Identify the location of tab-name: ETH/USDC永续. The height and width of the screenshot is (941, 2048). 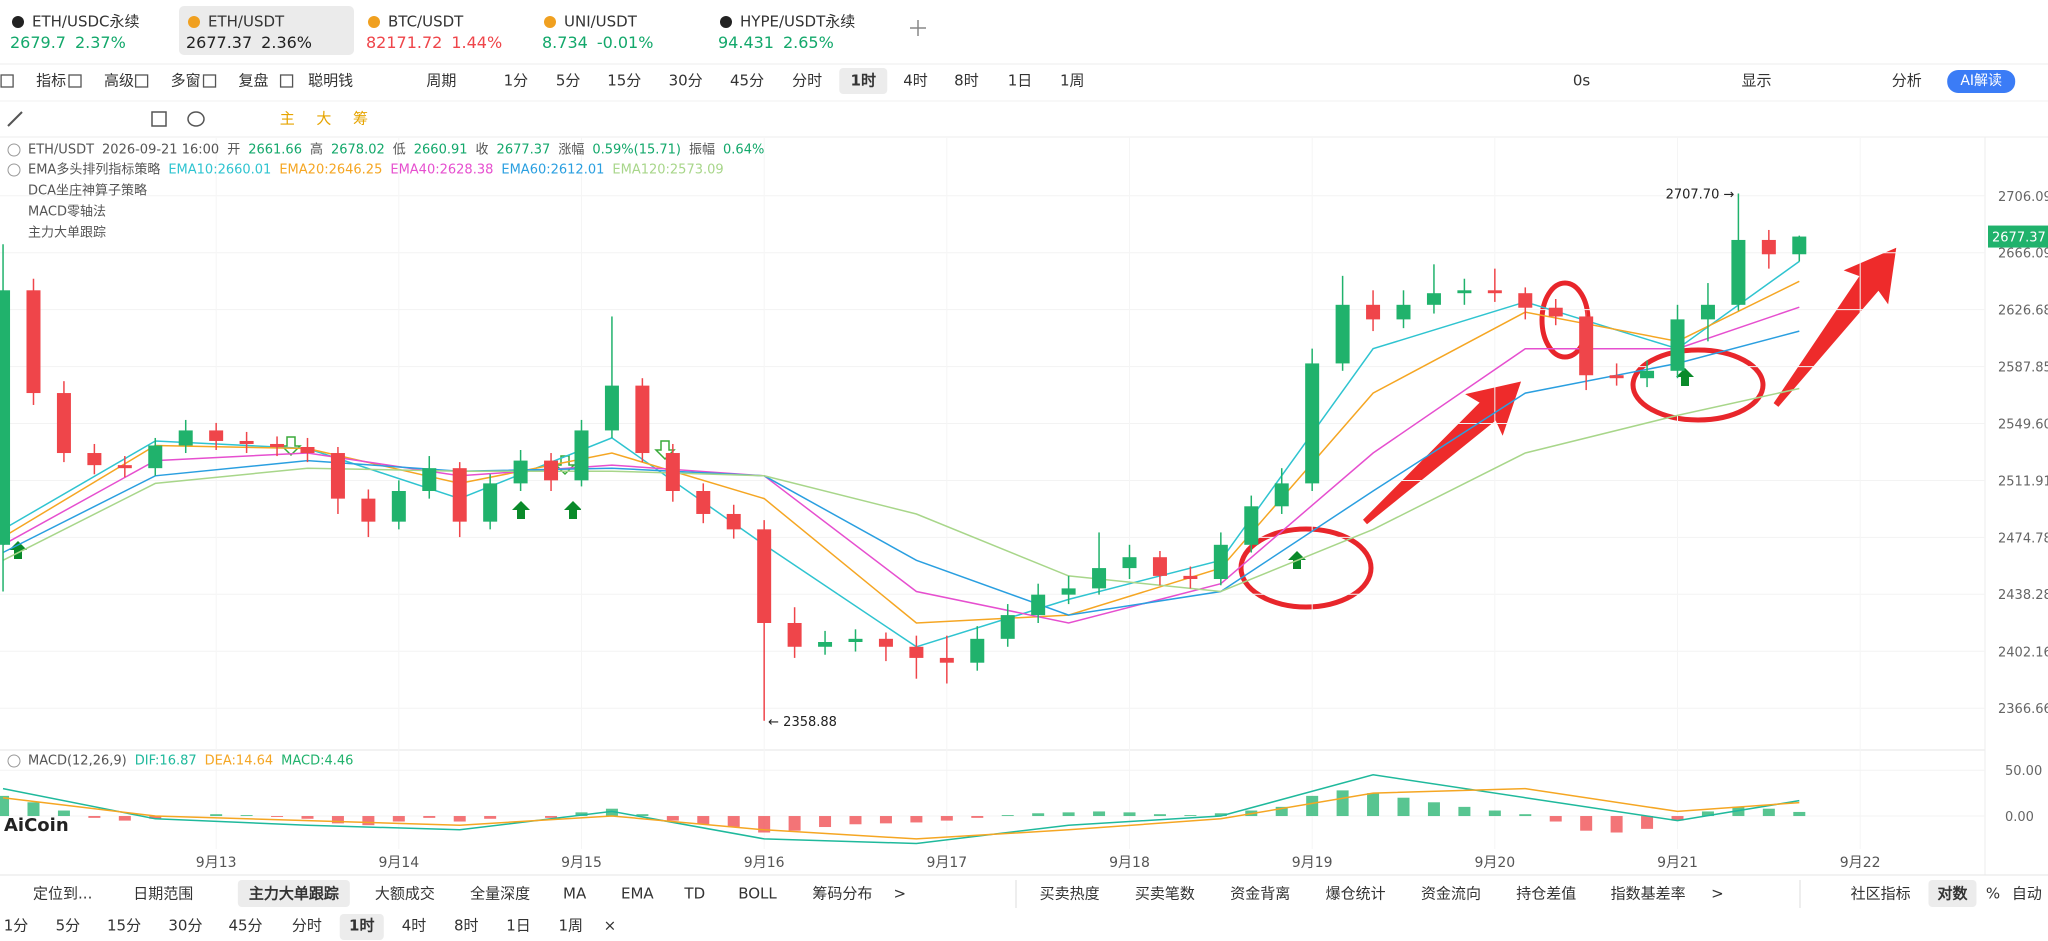
(86, 21).